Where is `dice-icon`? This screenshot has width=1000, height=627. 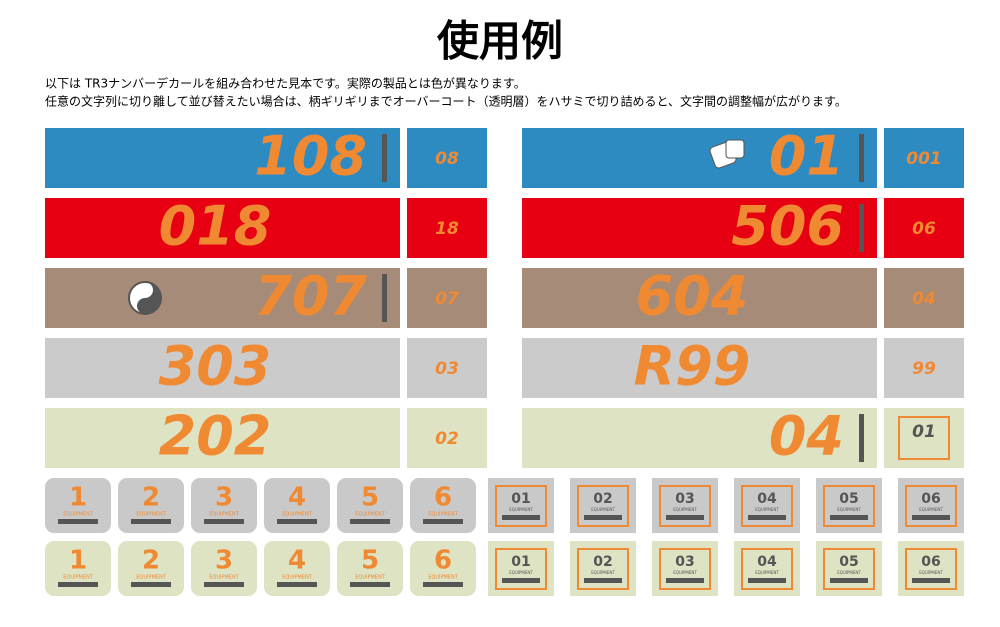 dice-icon is located at coordinates (735, 149).